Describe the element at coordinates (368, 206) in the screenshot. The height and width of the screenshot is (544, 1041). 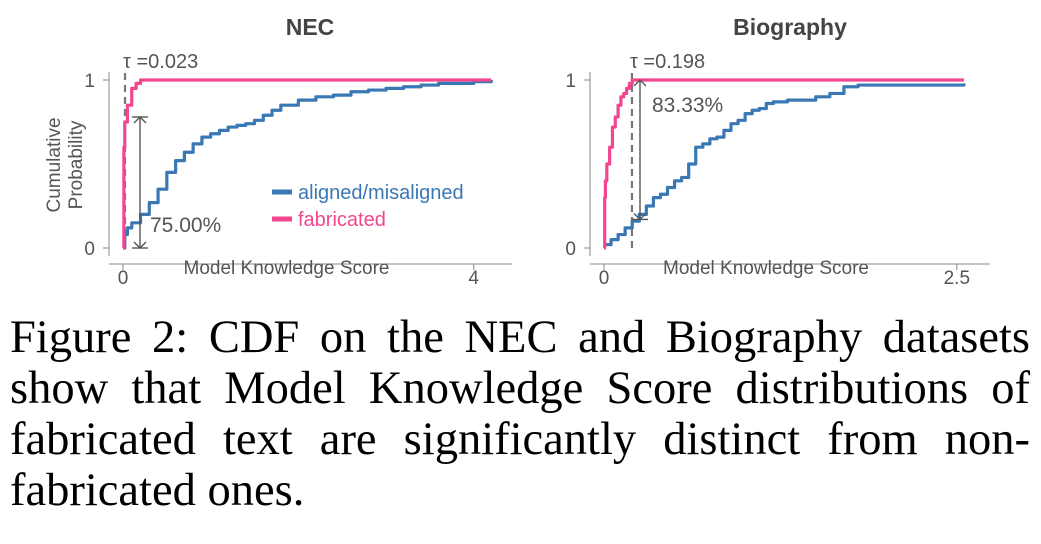
I see `legend: aligned/misaligned fabricated` at that location.